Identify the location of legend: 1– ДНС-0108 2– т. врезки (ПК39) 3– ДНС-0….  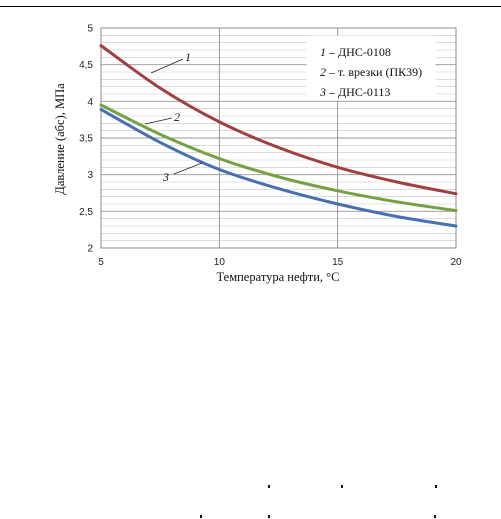
(371, 68).